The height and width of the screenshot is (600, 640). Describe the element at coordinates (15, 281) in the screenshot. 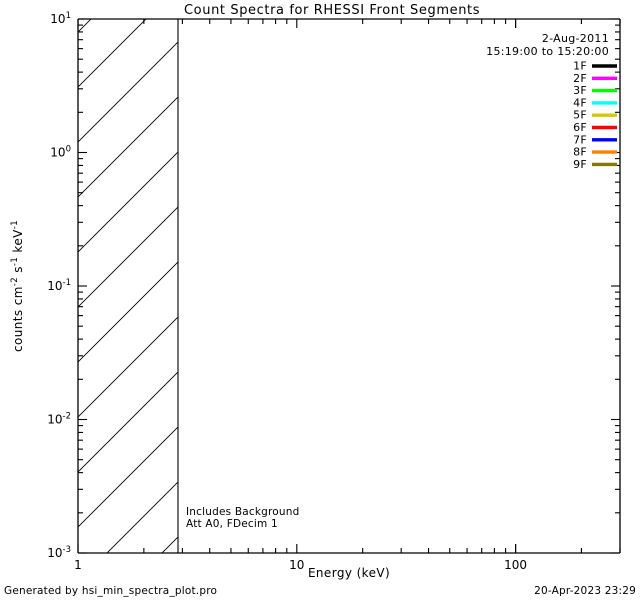

I see `y-axis-label-exp1: -2` at that location.